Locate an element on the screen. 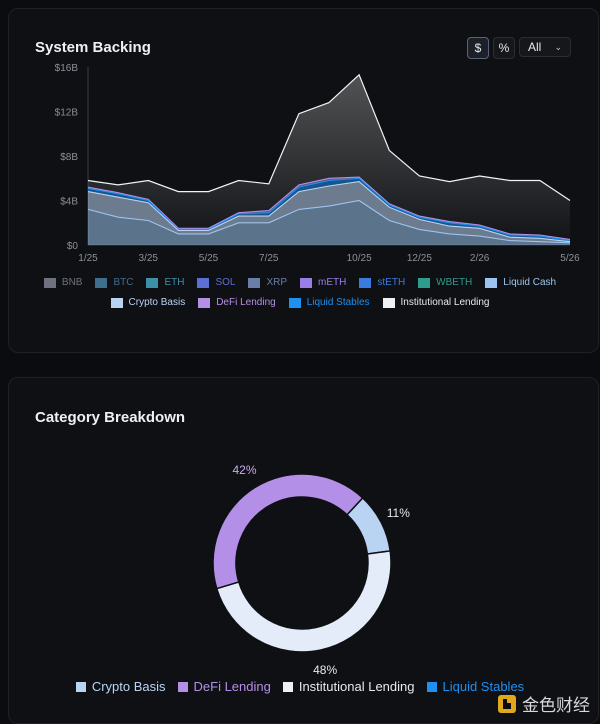  area-crypto-basis is located at coordinates (329, 212).